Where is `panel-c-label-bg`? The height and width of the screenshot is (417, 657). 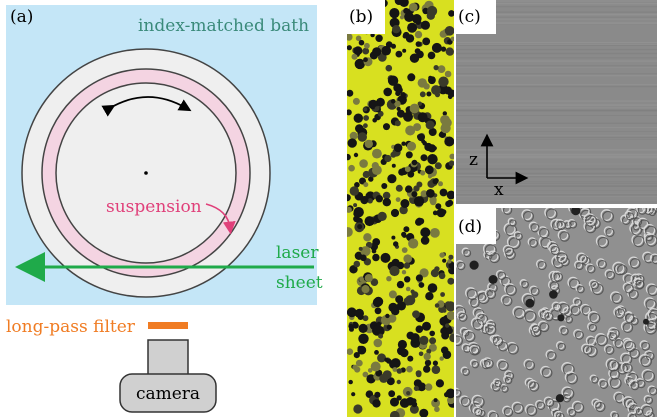 panel-c-label-bg is located at coordinates (476, 17).